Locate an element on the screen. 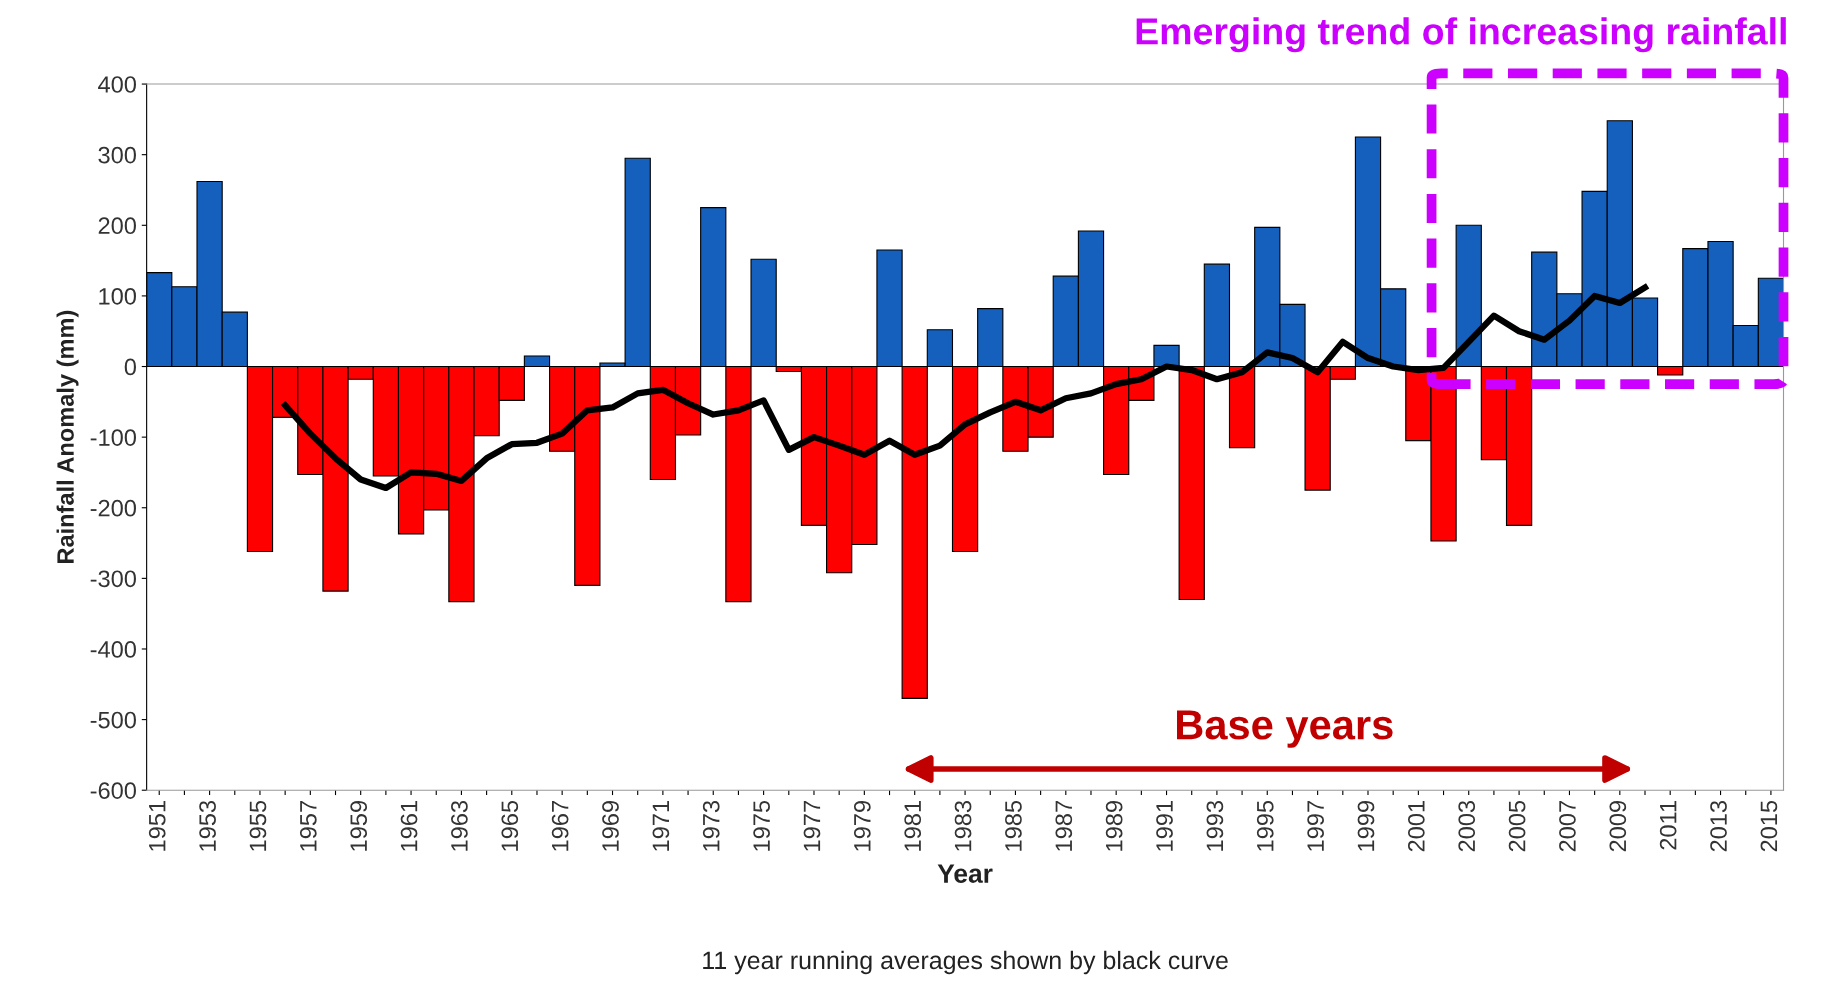  annotation: Base years is located at coordinates (1285, 729).